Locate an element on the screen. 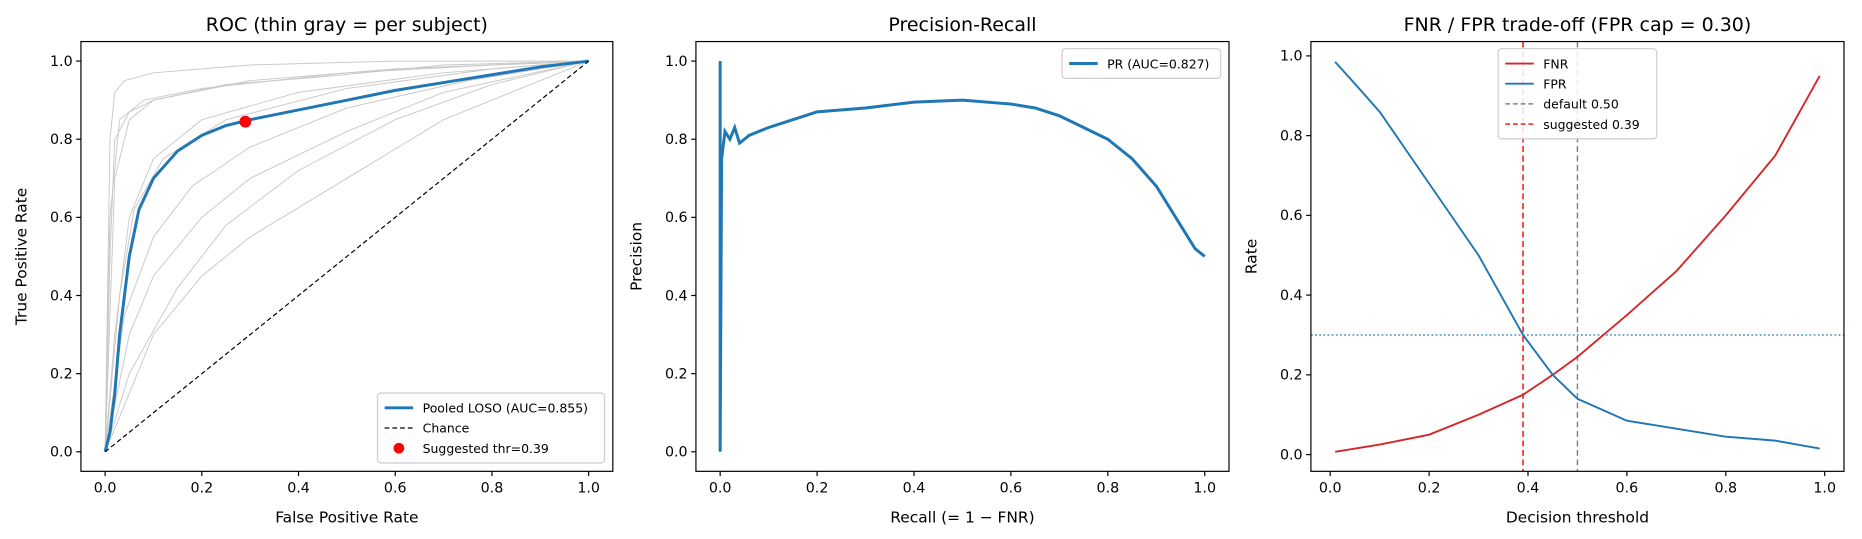 Image resolution: width=1862 pixels, height=539 pixels. legend-label: suggested 0.39 is located at coordinates (1591, 124).